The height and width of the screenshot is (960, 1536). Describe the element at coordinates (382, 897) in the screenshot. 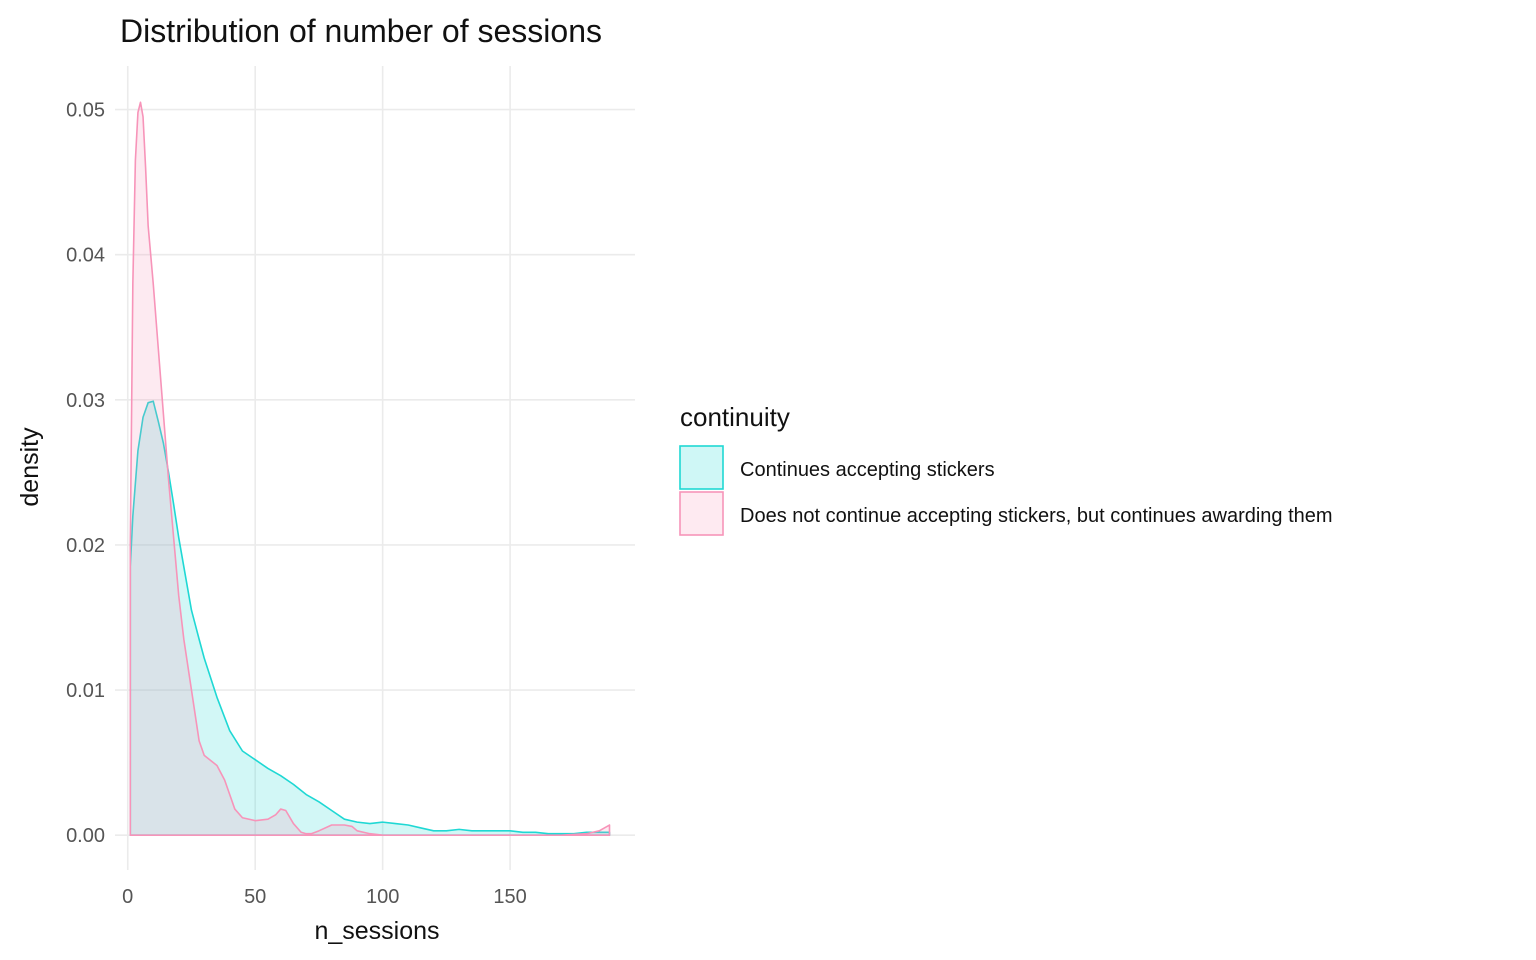

I see `x-tick-label-2: 100` at that location.